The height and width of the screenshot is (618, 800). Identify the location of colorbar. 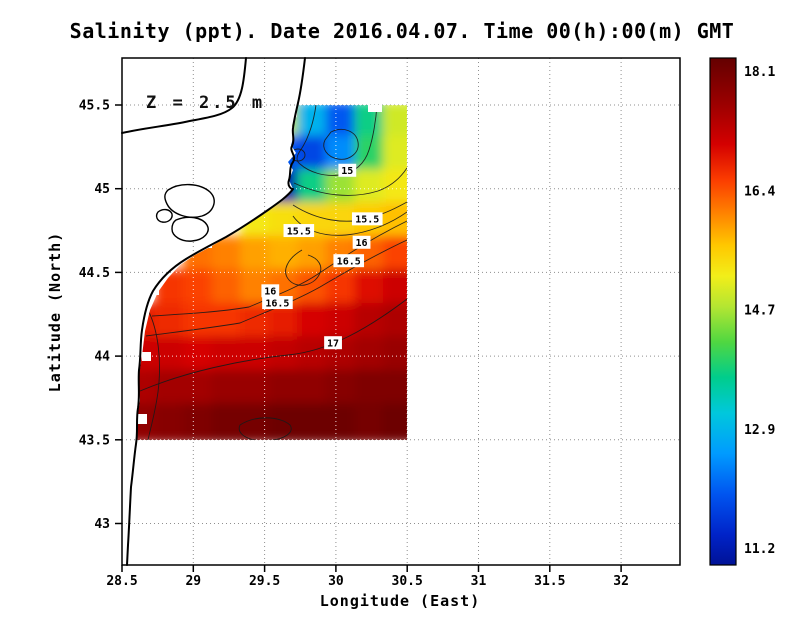
(723, 311).